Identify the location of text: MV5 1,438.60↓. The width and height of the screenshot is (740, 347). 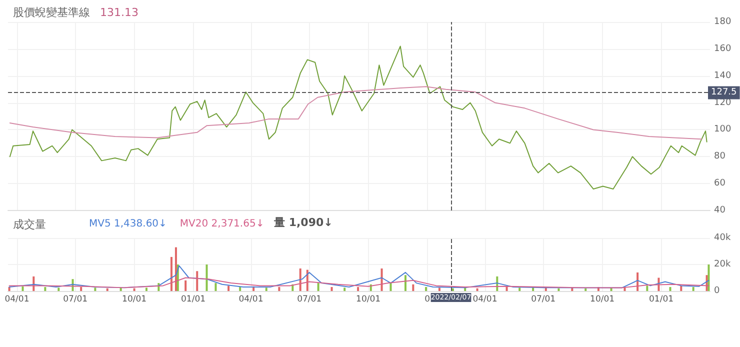
(128, 224).